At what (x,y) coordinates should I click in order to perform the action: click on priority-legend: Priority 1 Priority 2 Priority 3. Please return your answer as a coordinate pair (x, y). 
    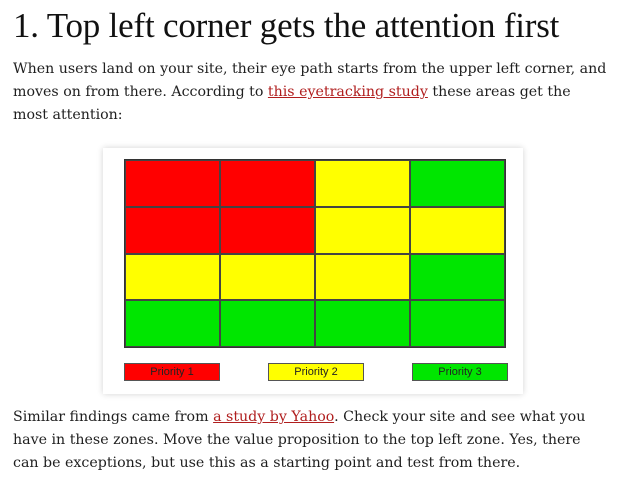
    Looking at the image, I should click on (313, 372).